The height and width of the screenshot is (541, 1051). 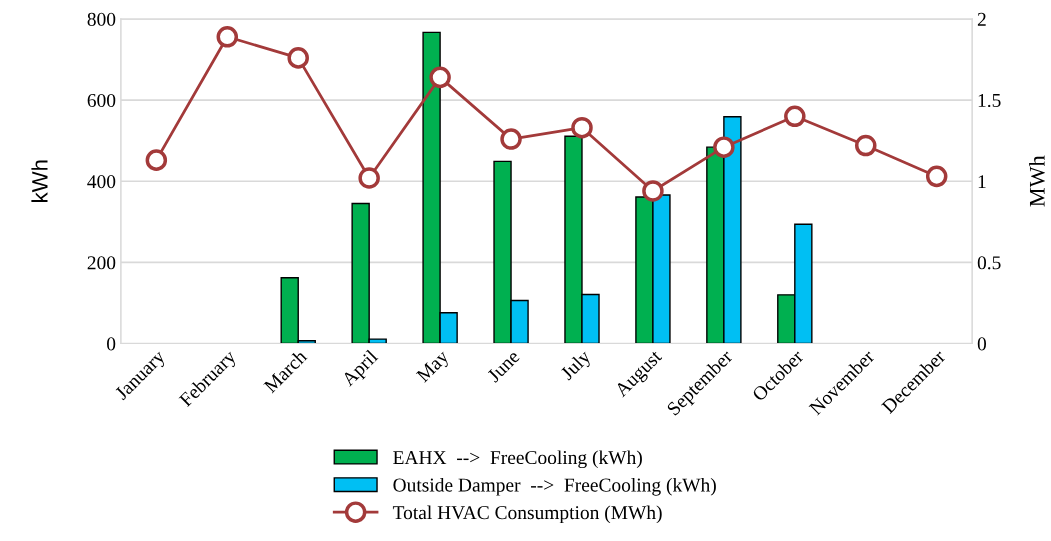 What do you see at coordinates (1037, 181) in the screenshot?
I see `y2-axis-title: MWh` at bounding box center [1037, 181].